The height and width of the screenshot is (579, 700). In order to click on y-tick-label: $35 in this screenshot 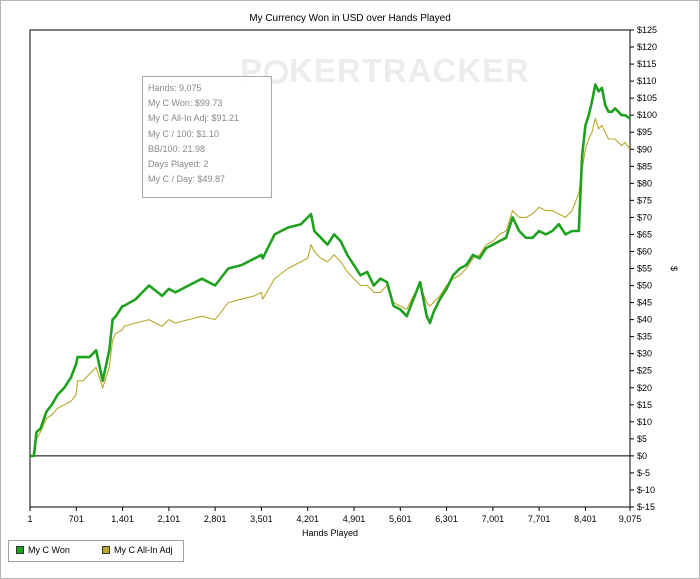, I will do `click(644, 337)`.